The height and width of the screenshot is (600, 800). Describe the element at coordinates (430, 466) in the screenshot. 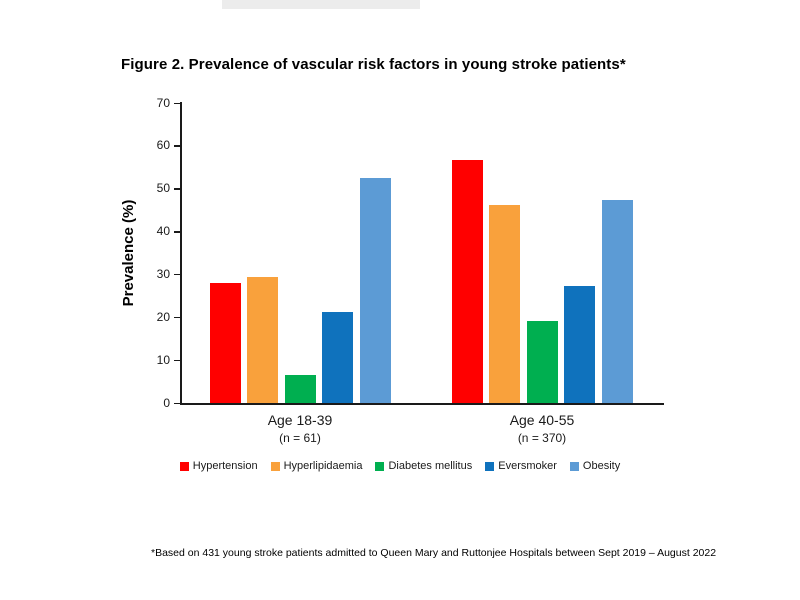

I see `legend-label: Diabetes mellitus` at that location.